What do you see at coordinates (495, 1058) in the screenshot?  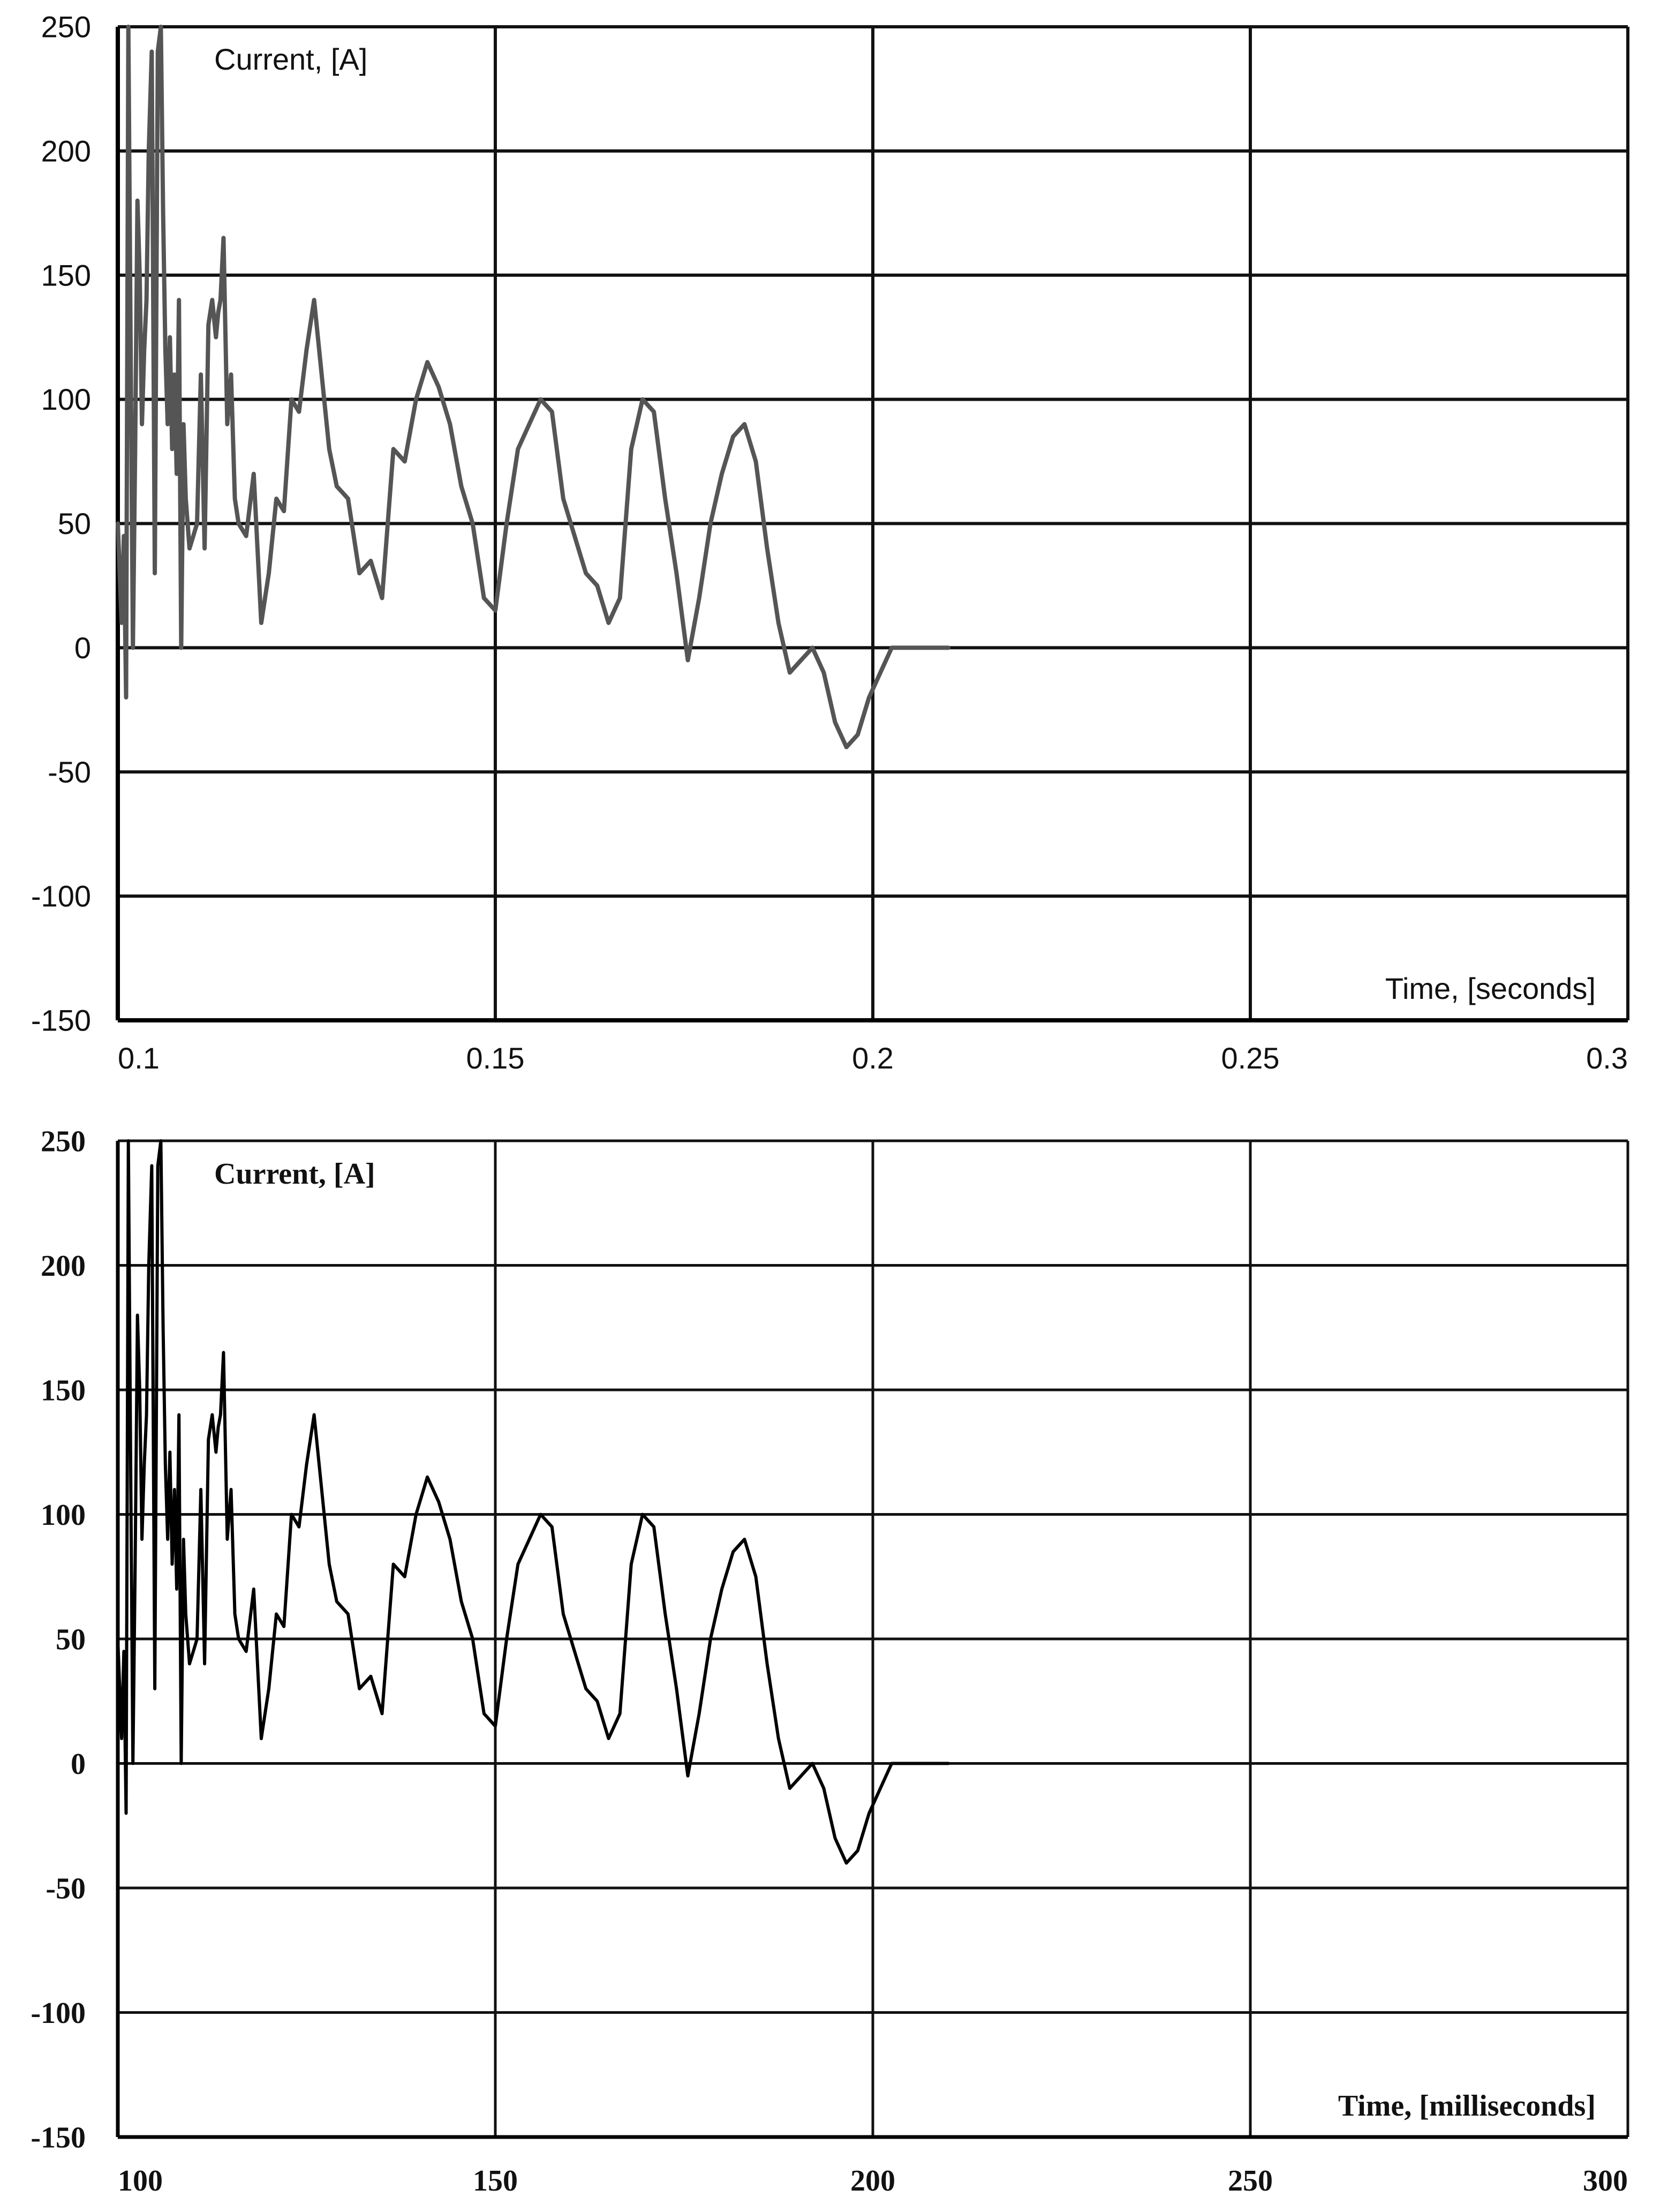 I see `x-tick-label: 0.15` at bounding box center [495, 1058].